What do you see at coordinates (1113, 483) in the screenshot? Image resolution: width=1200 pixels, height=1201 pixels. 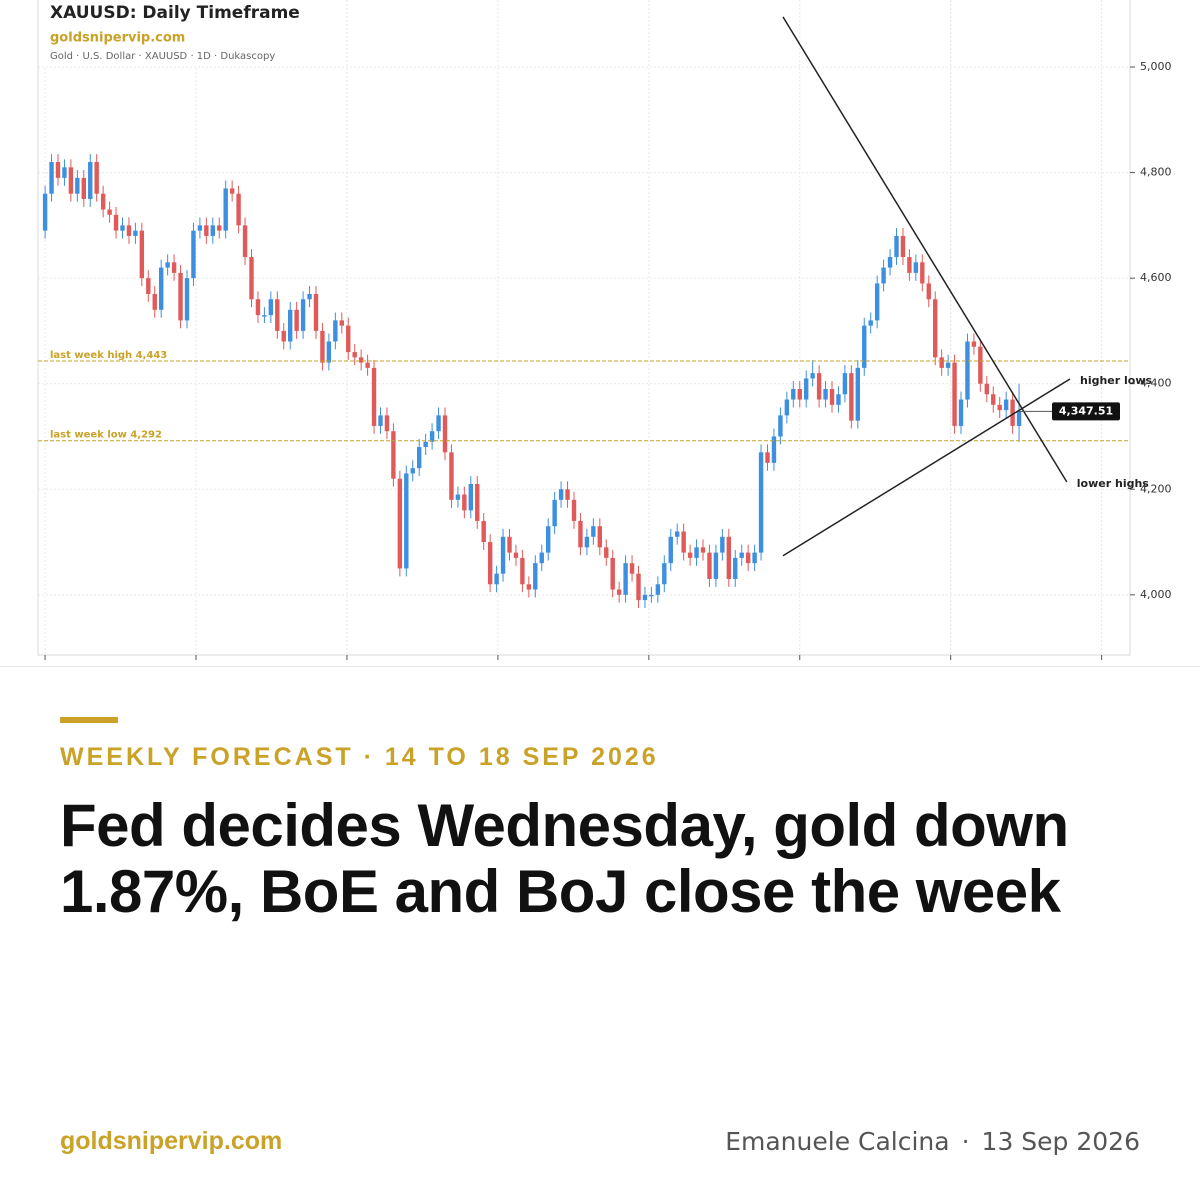 I see `trendline-label: lower highs` at bounding box center [1113, 483].